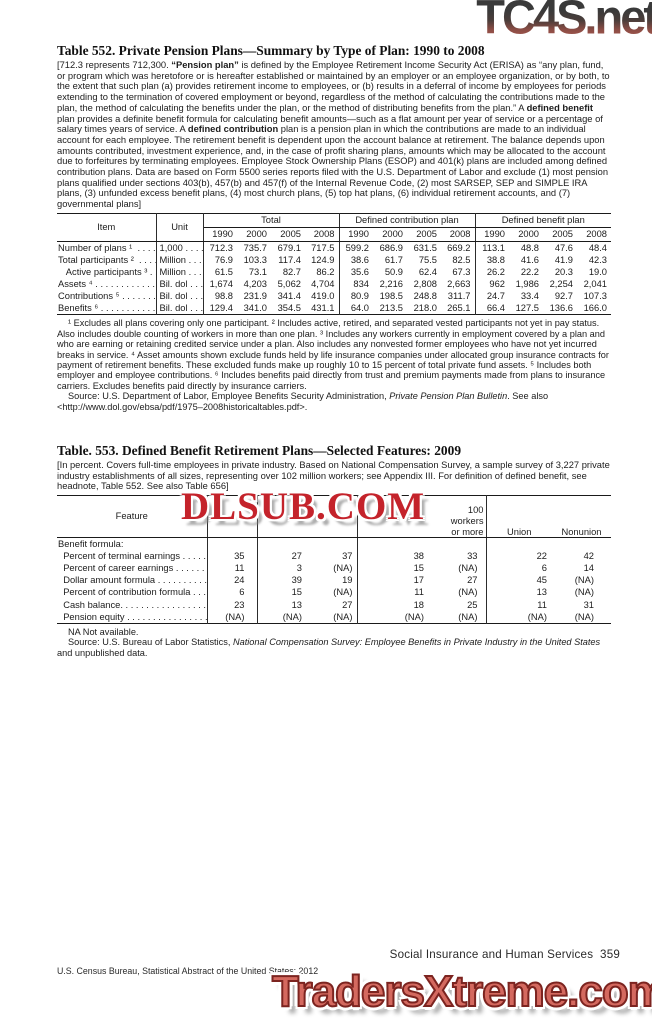 This screenshot has height=1024, width=652. What do you see at coordinates (221, 284) in the screenshot?
I see `cell-value: 1,674` at bounding box center [221, 284].